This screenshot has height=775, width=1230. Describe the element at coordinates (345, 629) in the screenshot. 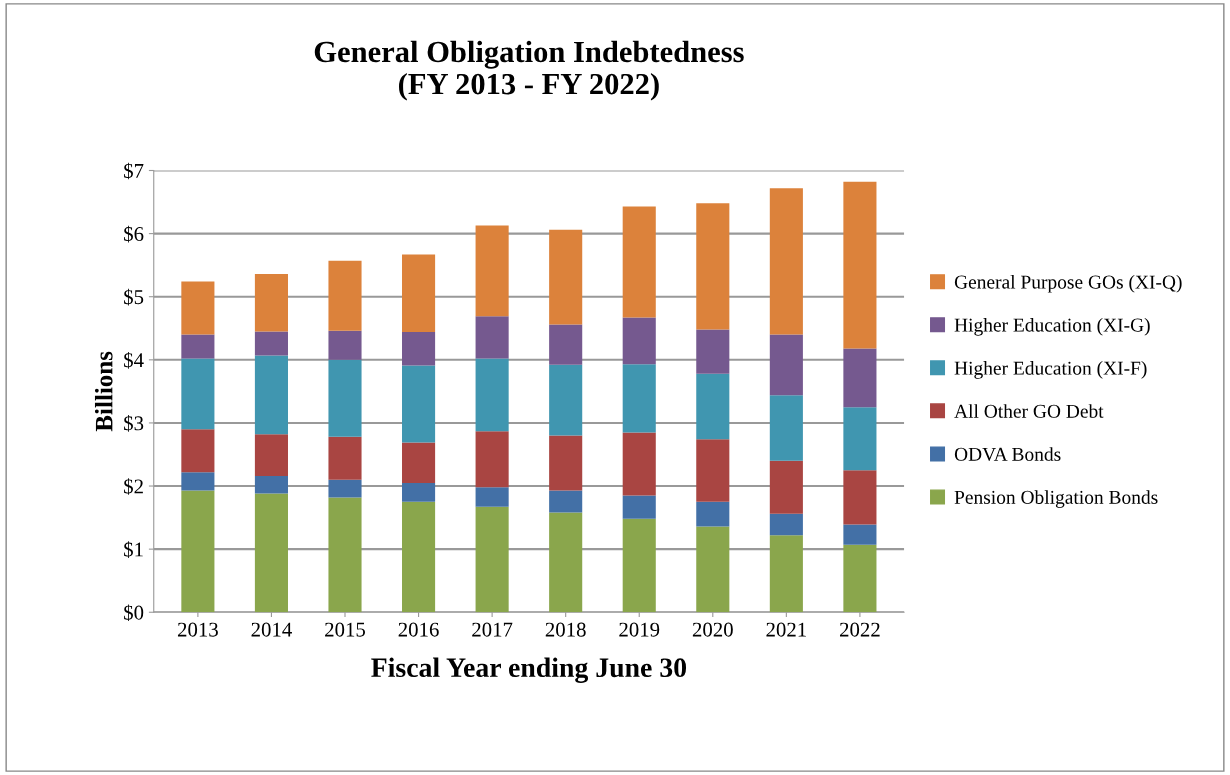

I see `x-tick-label: 2015` at that location.